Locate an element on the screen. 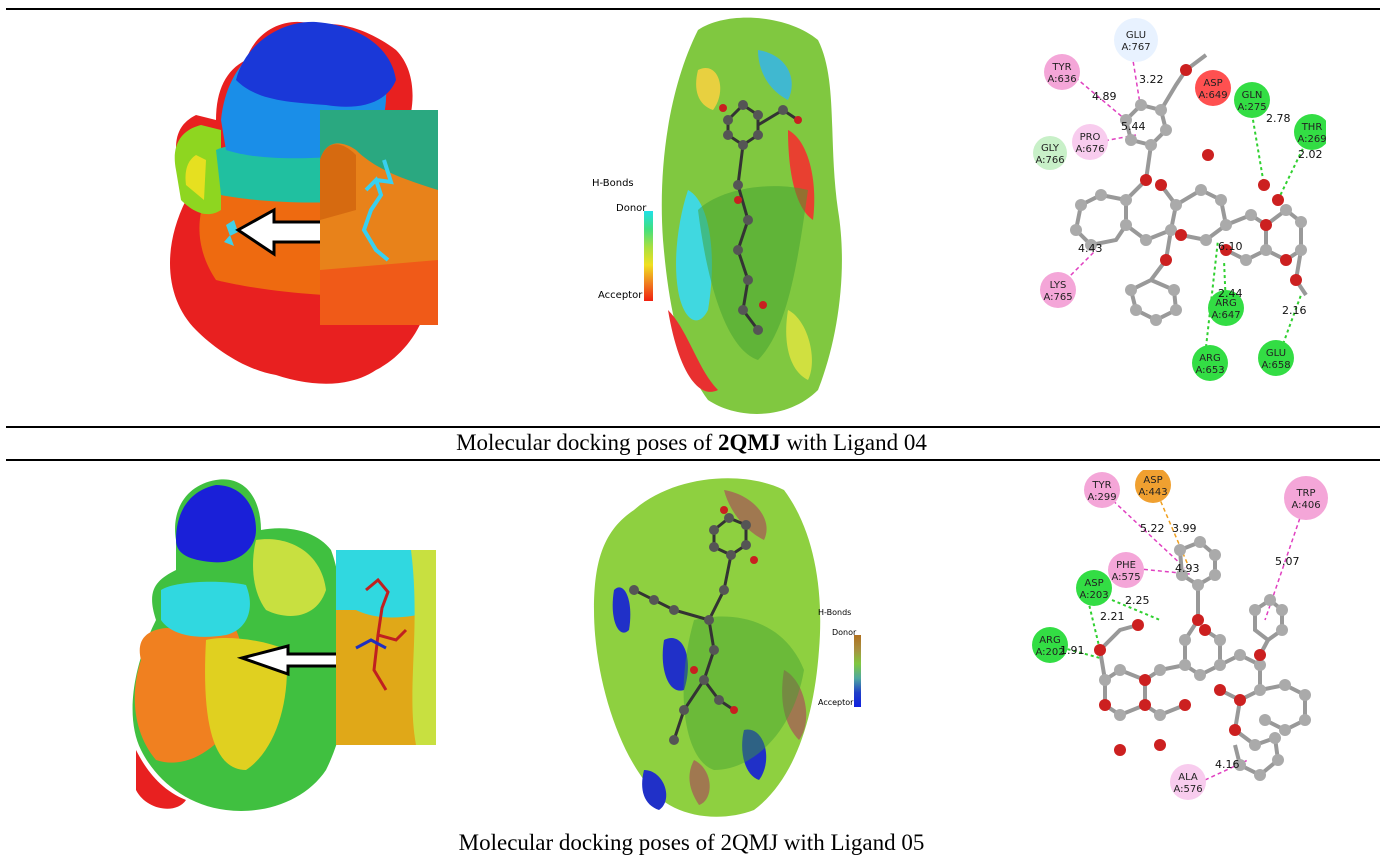 The width and height of the screenshot is (1383, 858). residue-id: A:203 is located at coordinates (1093, 595).